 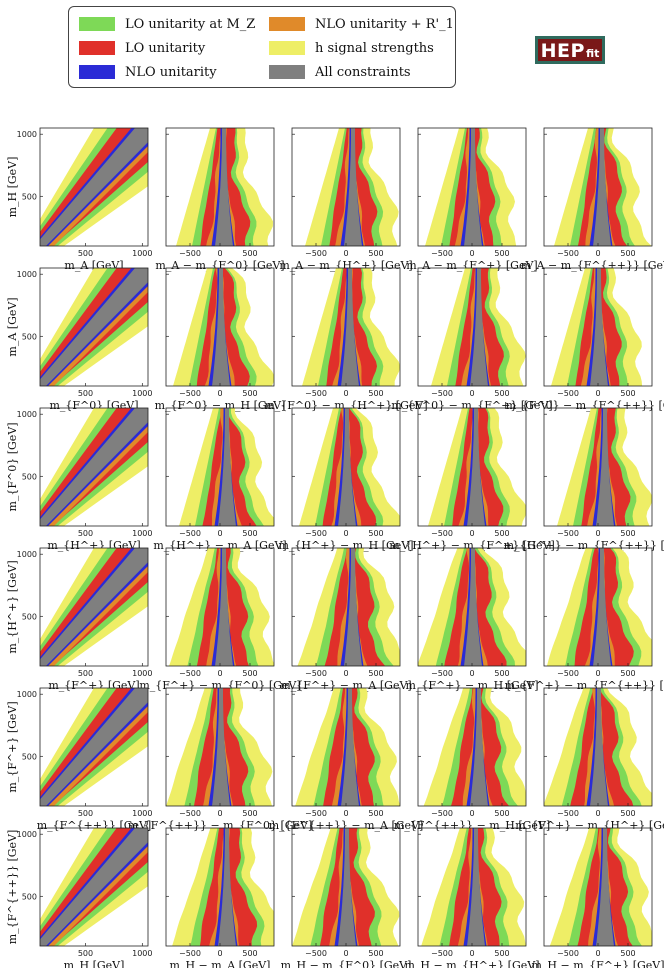 What do you see at coordinates (592, 53) in the screenshot?
I see `logo-sub-text: fit` at bounding box center [592, 53].